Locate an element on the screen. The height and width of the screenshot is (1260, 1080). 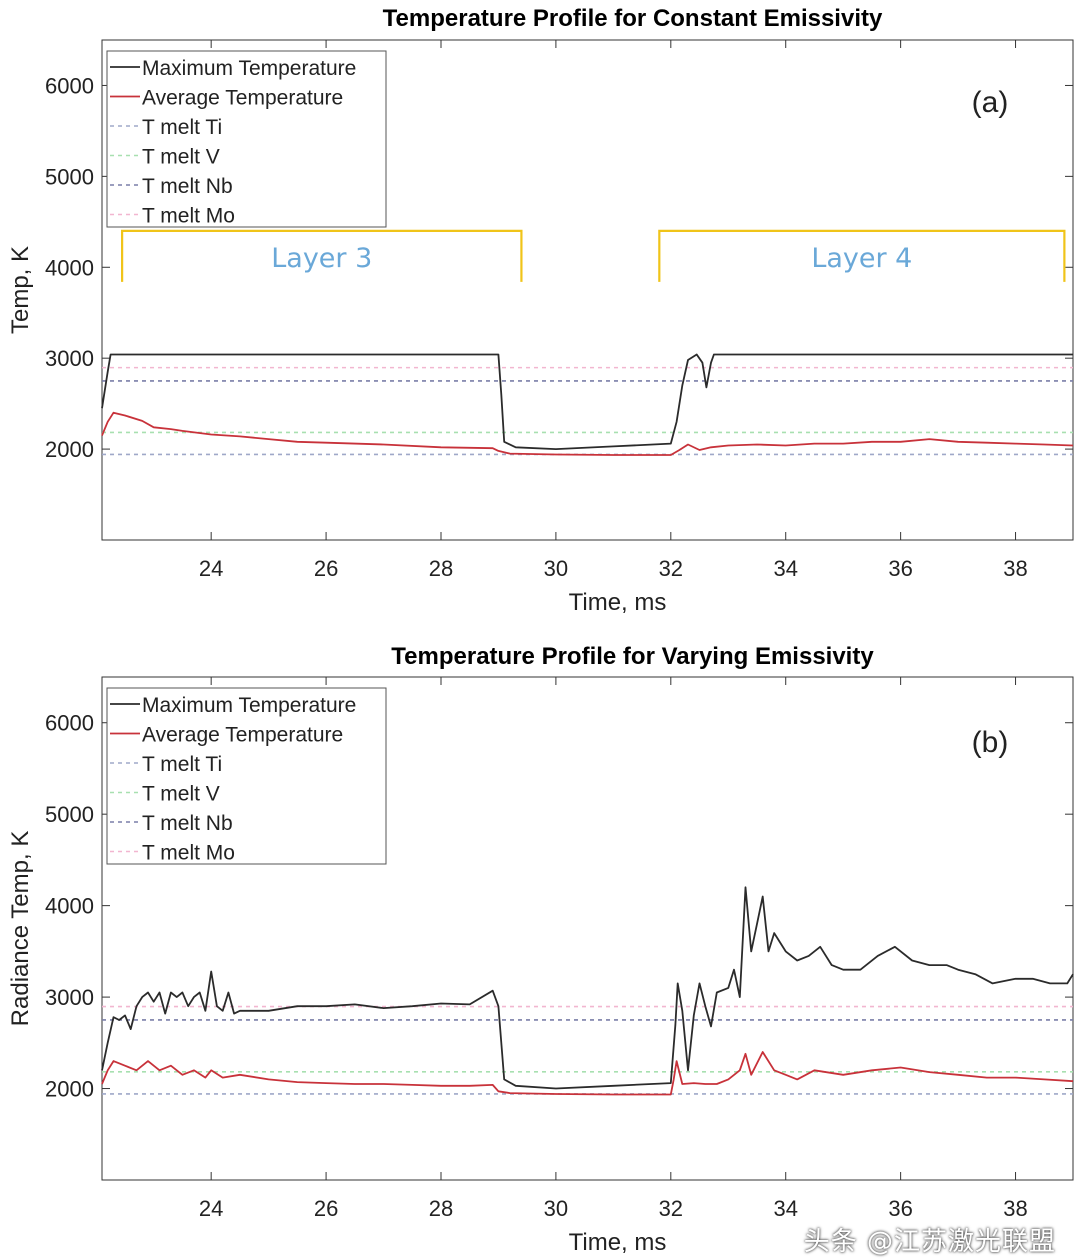
layer-label: Layer 4 is located at coordinates (861, 258).